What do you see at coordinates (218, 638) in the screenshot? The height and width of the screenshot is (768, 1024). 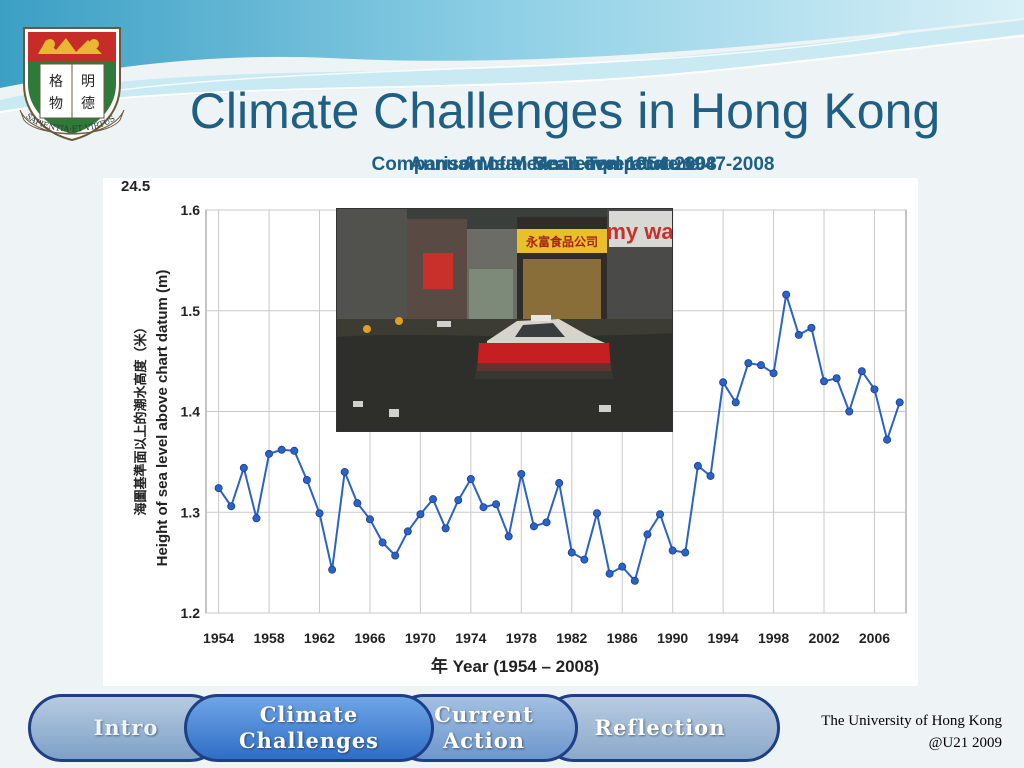 I see `x-tick-label: 1954` at bounding box center [218, 638].